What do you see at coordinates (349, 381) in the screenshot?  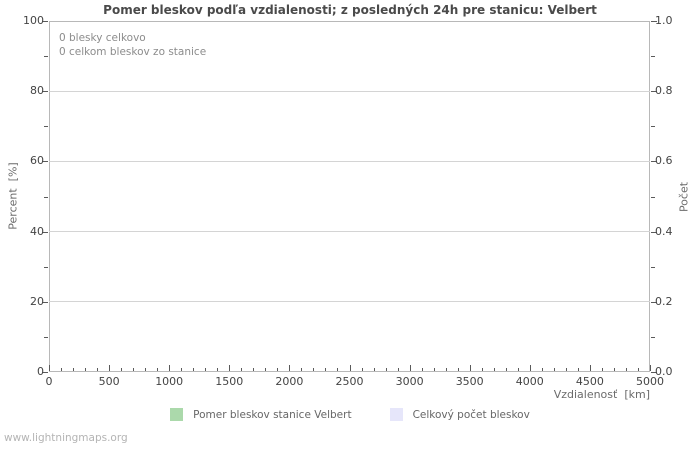 I see `x-axis-tick-label: 2500` at bounding box center [349, 381].